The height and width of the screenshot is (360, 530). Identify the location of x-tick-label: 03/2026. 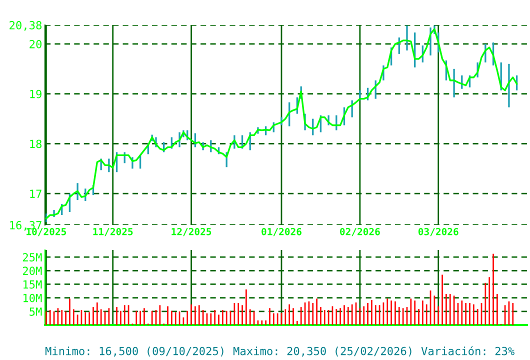
(438, 232).